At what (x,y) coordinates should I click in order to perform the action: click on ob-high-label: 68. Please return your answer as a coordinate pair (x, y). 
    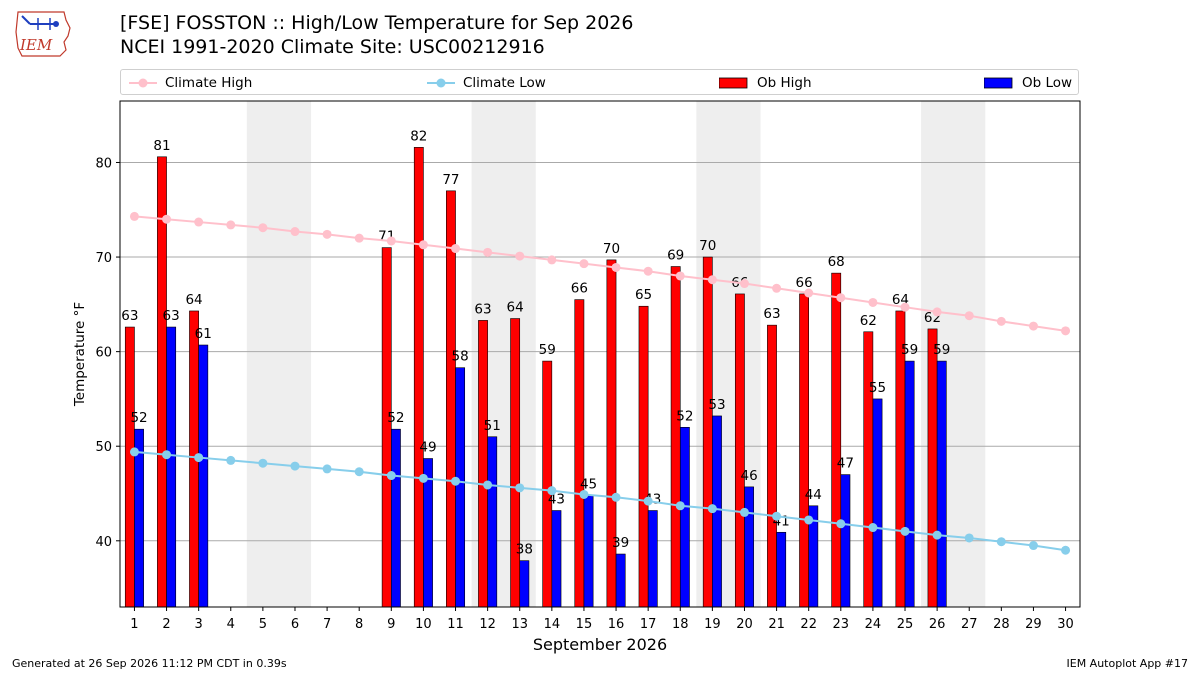
    Looking at the image, I should click on (836, 262).